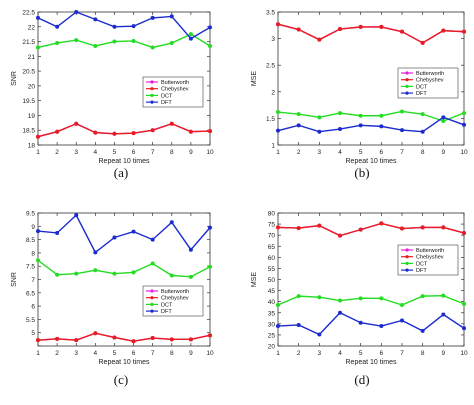  What do you see at coordinates (76, 152) in the screenshot?
I see `chart-0-xtick-label: 3` at bounding box center [76, 152].